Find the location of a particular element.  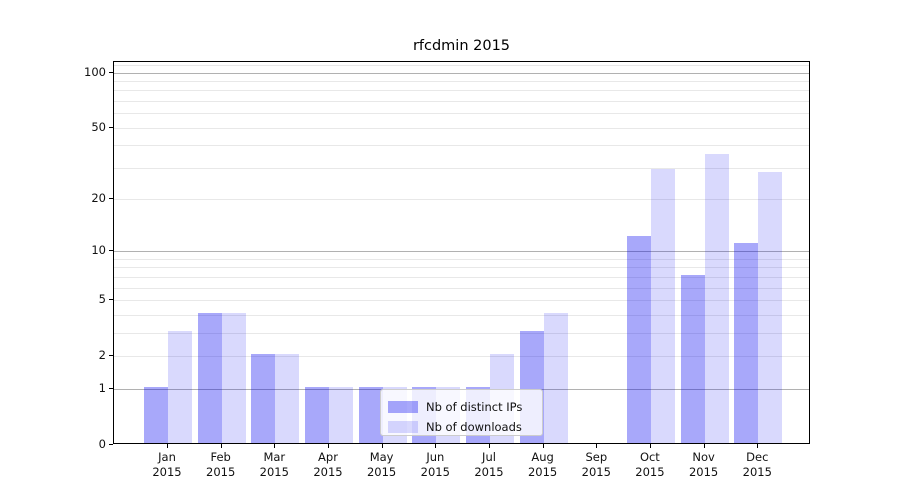

legend-item-distinct-ips: Nb of distinct IPs is located at coordinates (455, 406).